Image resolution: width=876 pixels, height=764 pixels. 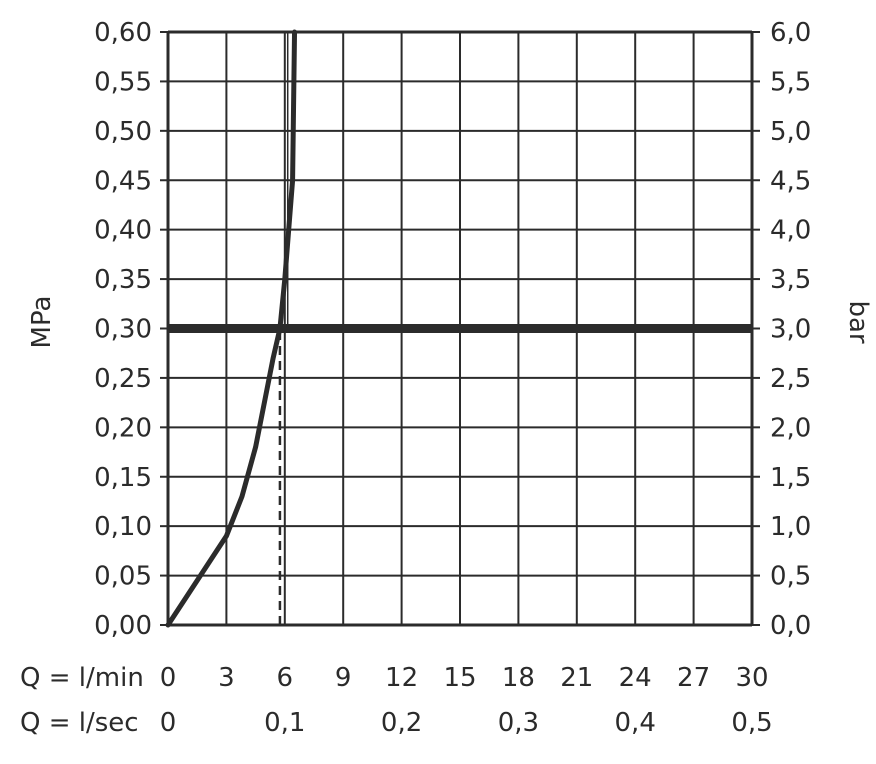 What do you see at coordinates (751, 678) in the screenshot?
I see `x-lmin-tick-label: 30` at bounding box center [751, 678].